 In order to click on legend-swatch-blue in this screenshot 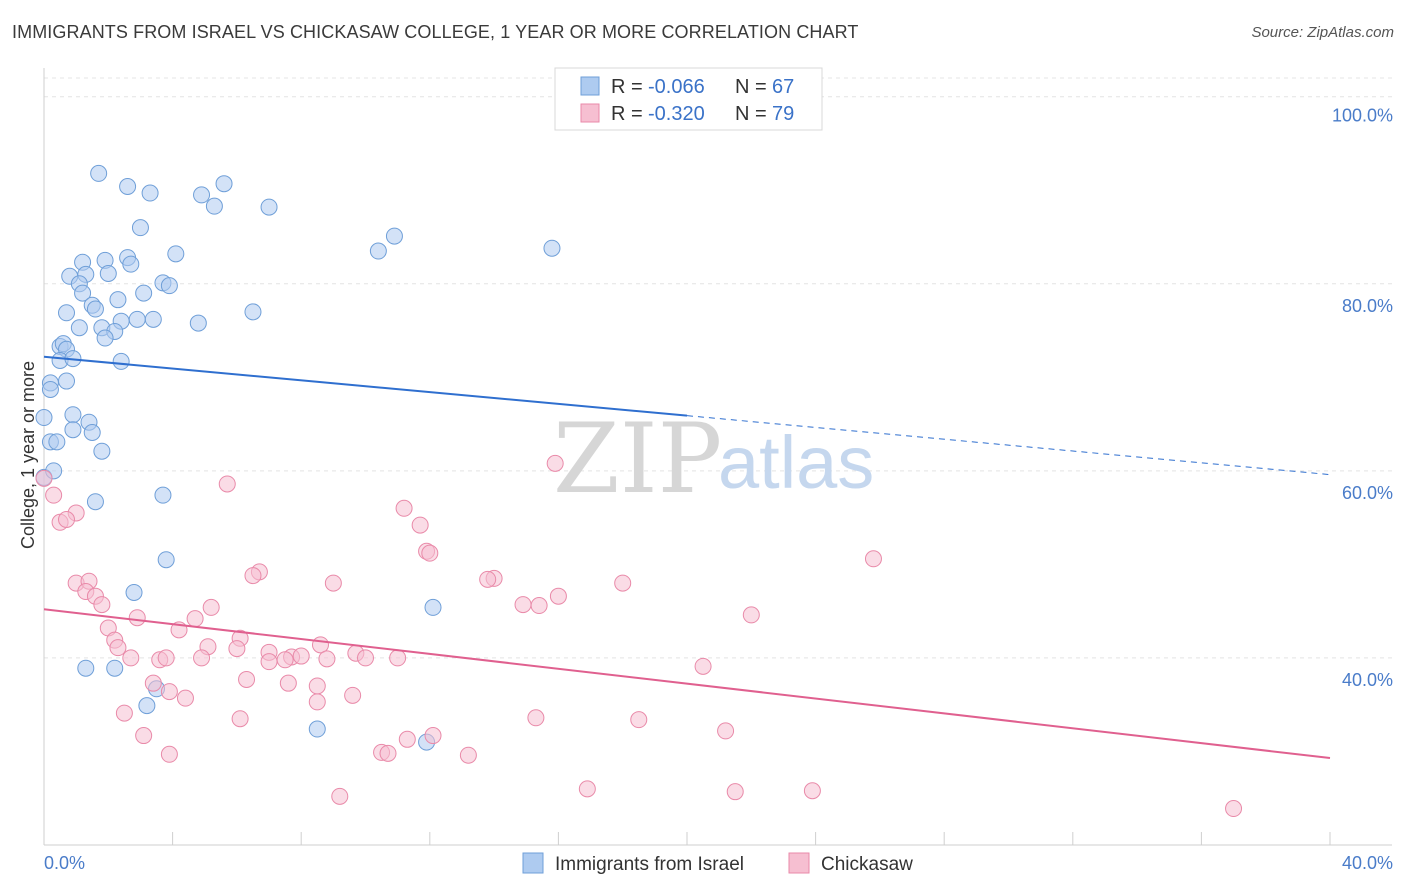, I will do `click(590, 86)`.